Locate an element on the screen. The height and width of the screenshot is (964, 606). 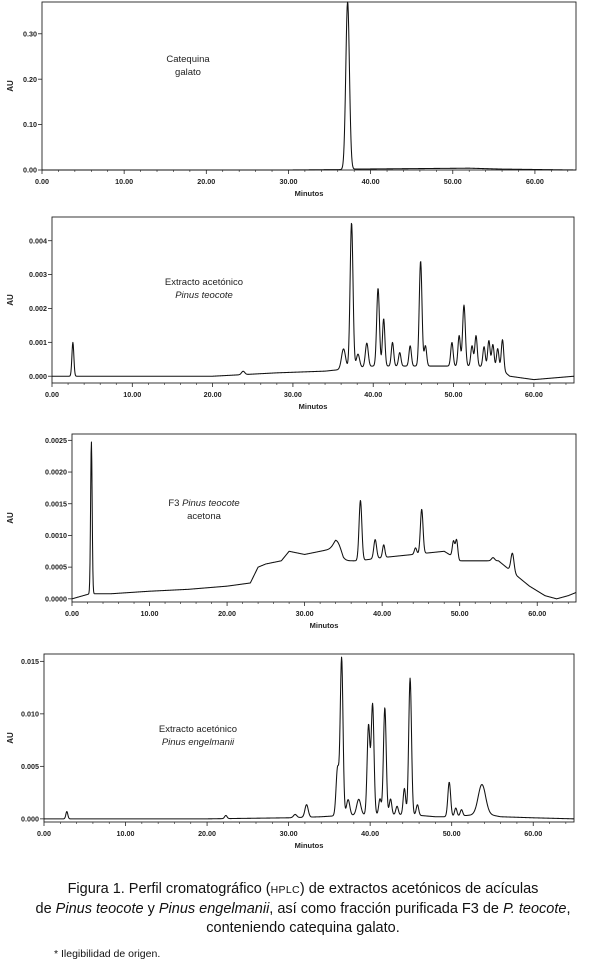
chart-annotation: Pinus engelmanii is located at coordinates (198, 742).